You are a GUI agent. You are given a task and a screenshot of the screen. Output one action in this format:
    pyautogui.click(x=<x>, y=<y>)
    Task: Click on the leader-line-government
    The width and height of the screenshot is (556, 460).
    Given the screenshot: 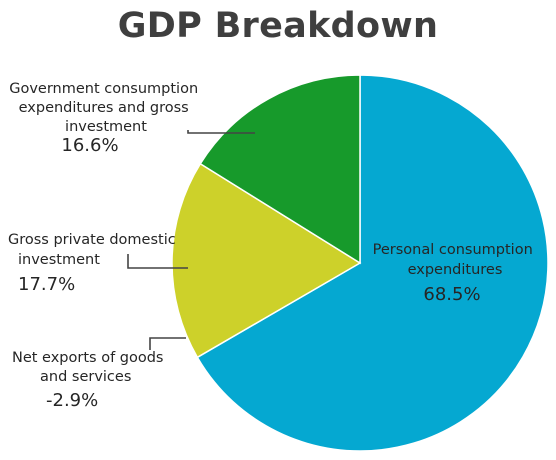 What is the action you would take?
    pyautogui.click(x=221, y=132)
    